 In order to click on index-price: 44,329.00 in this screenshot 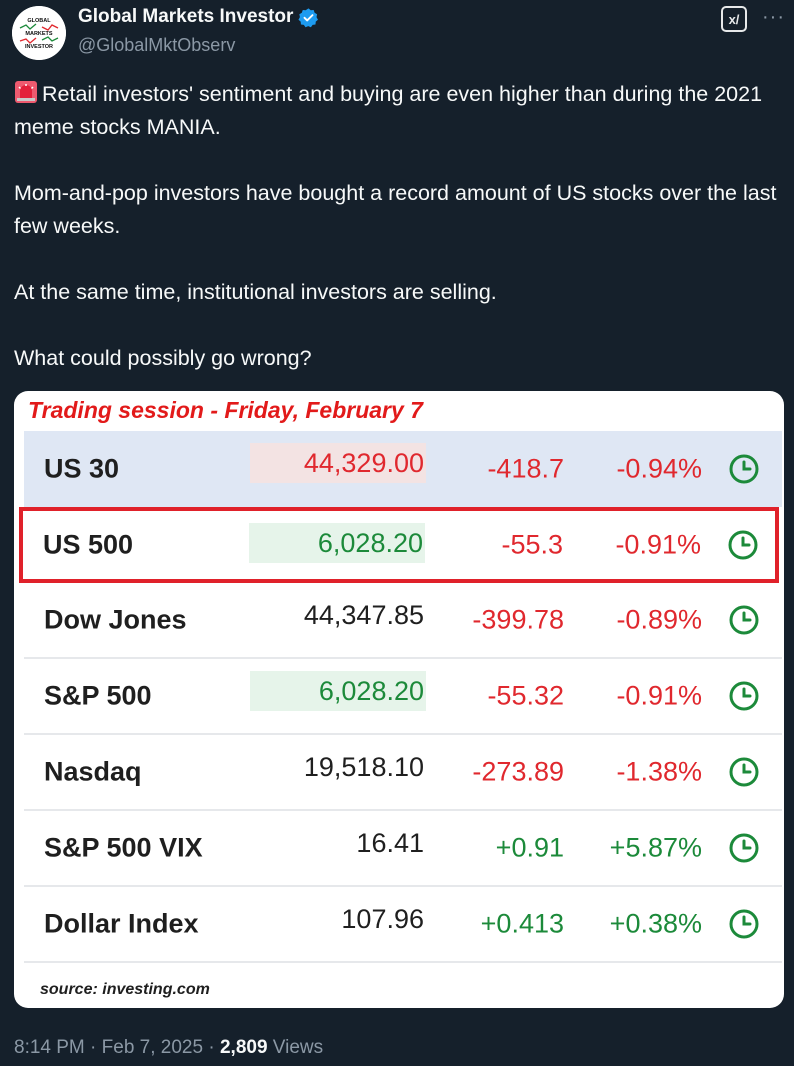, I will do `click(338, 463)`.